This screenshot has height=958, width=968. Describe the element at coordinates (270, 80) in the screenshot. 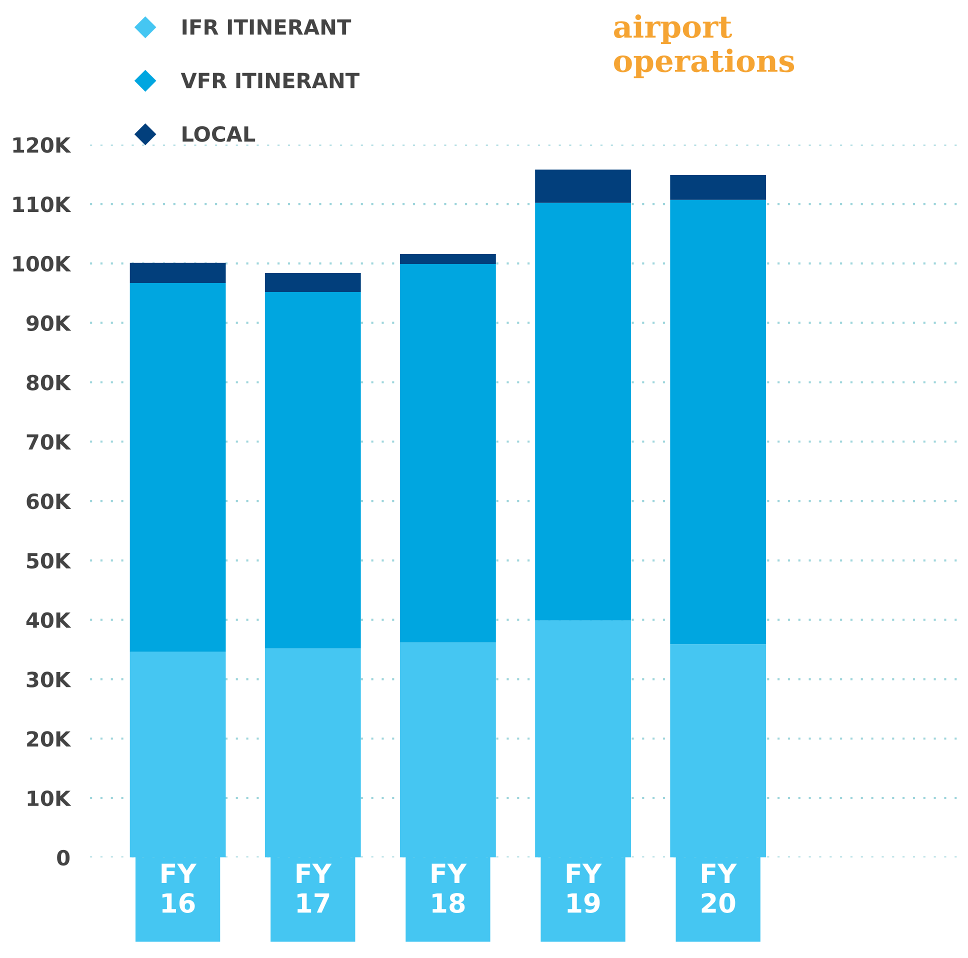

I see `legend-label: VFR ITINERANT` at that location.